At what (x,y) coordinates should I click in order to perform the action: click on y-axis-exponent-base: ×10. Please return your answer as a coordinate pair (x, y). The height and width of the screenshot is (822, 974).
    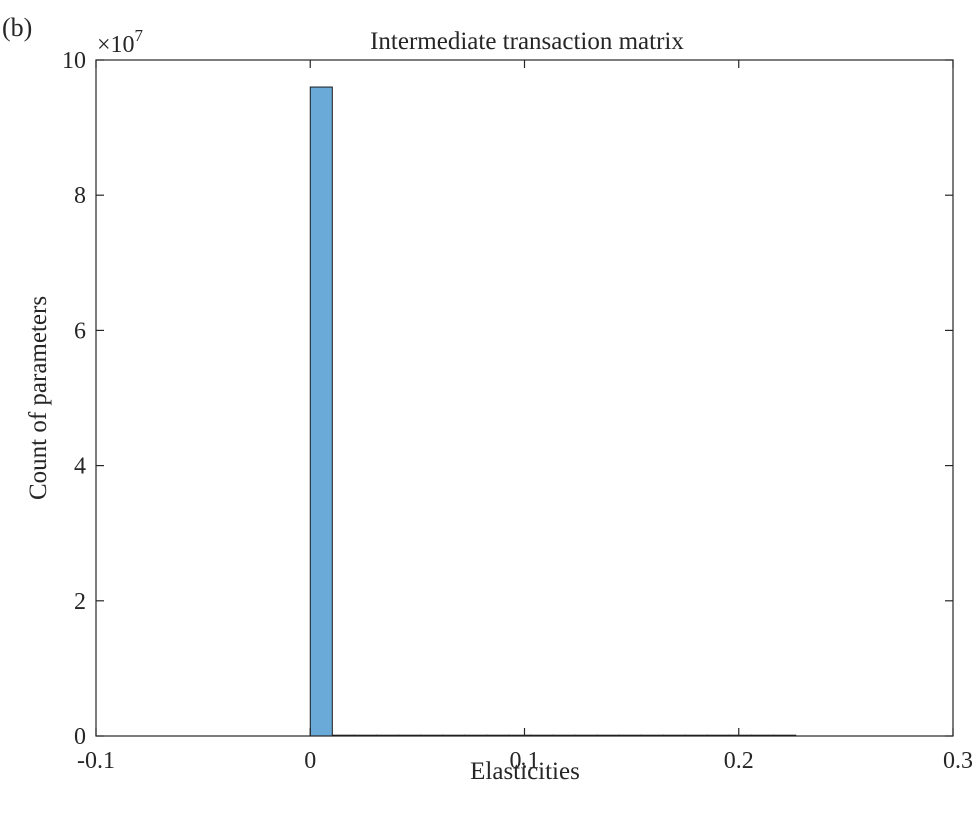
    Looking at the image, I should click on (116, 45).